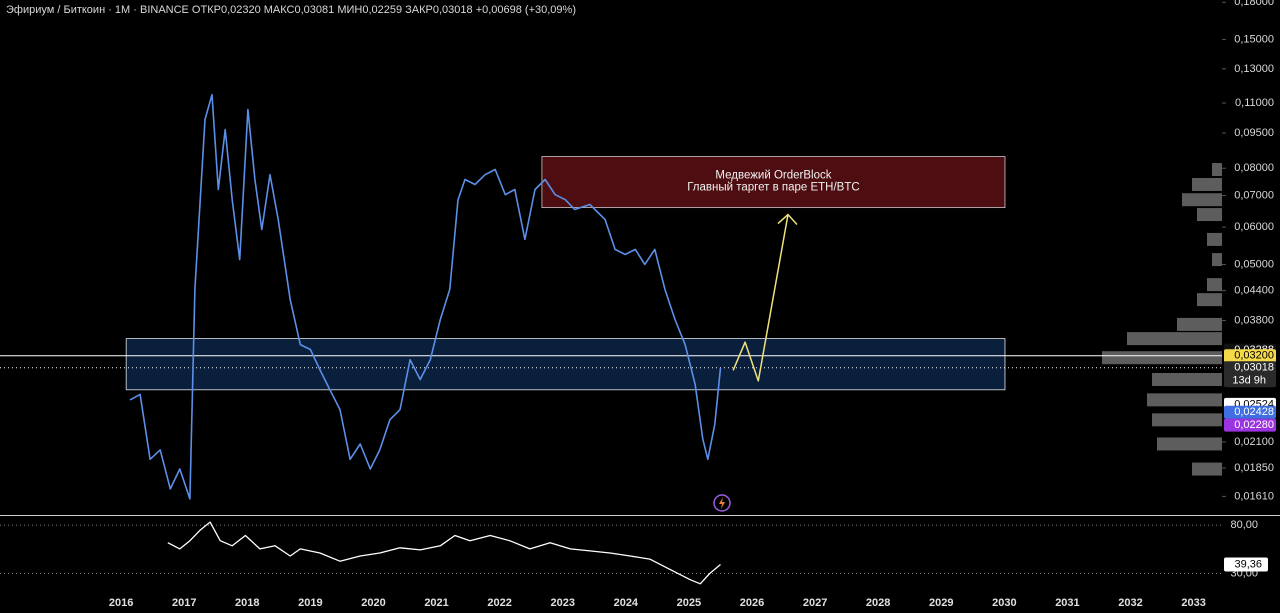  I want to click on y-tick-label: 0,04400, so click(1254, 291).